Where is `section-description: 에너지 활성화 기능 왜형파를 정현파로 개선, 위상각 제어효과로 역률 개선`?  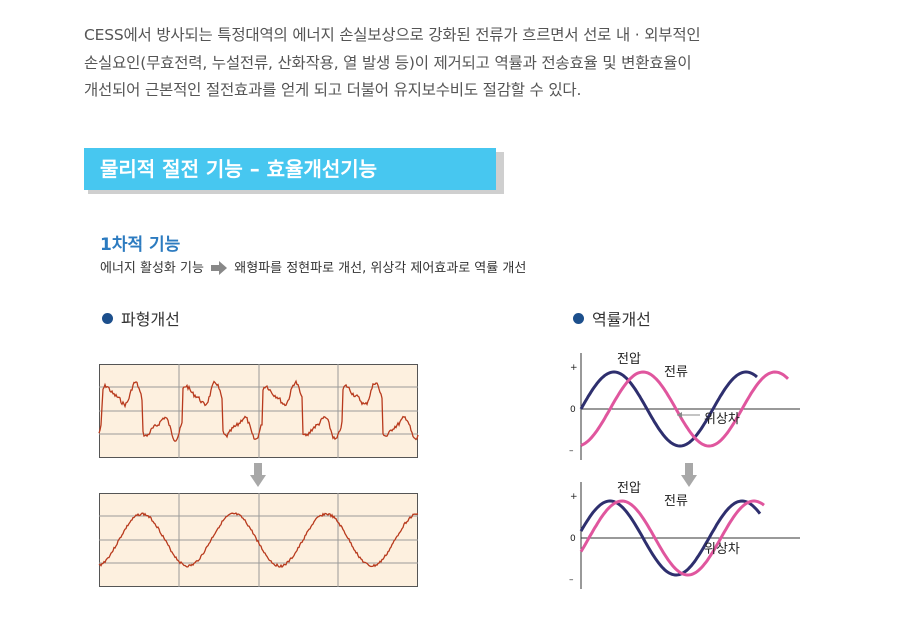 section-description: 에너지 활성화 기능 왜형파를 정현파로 개선, 위상각 제어효과로 역률 개선 is located at coordinates (313, 266).